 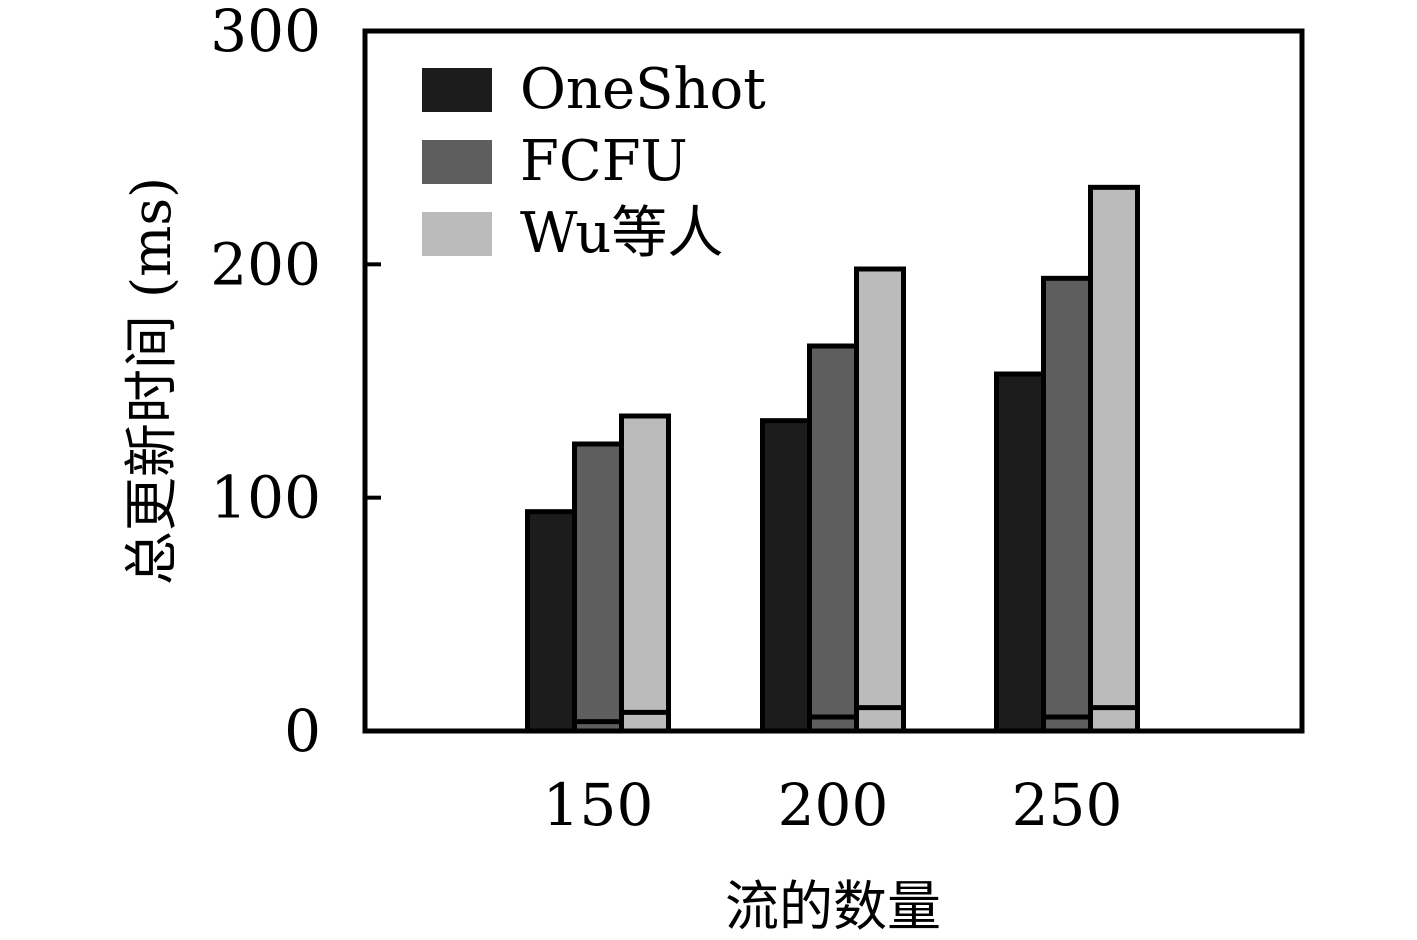 What do you see at coordinates (265, 498) in the screenshot?
I see `y-tick-label: 100` at bounding box center [265, 498].